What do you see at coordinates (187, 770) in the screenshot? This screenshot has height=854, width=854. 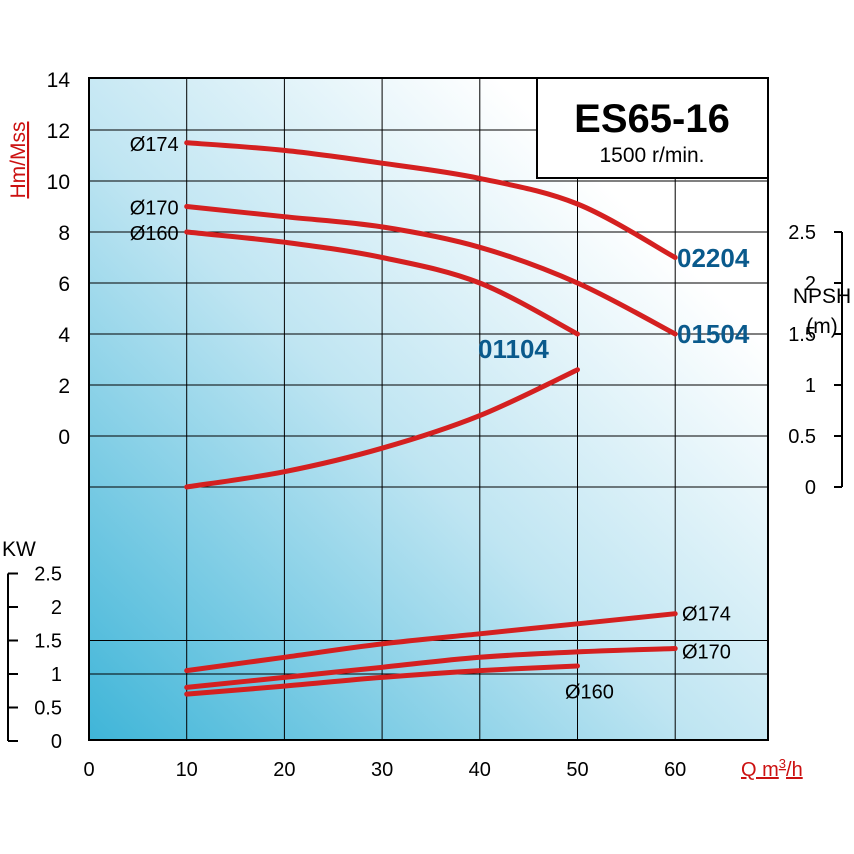 I see `x-tick-label: 10` at bounding box center [187, 770].